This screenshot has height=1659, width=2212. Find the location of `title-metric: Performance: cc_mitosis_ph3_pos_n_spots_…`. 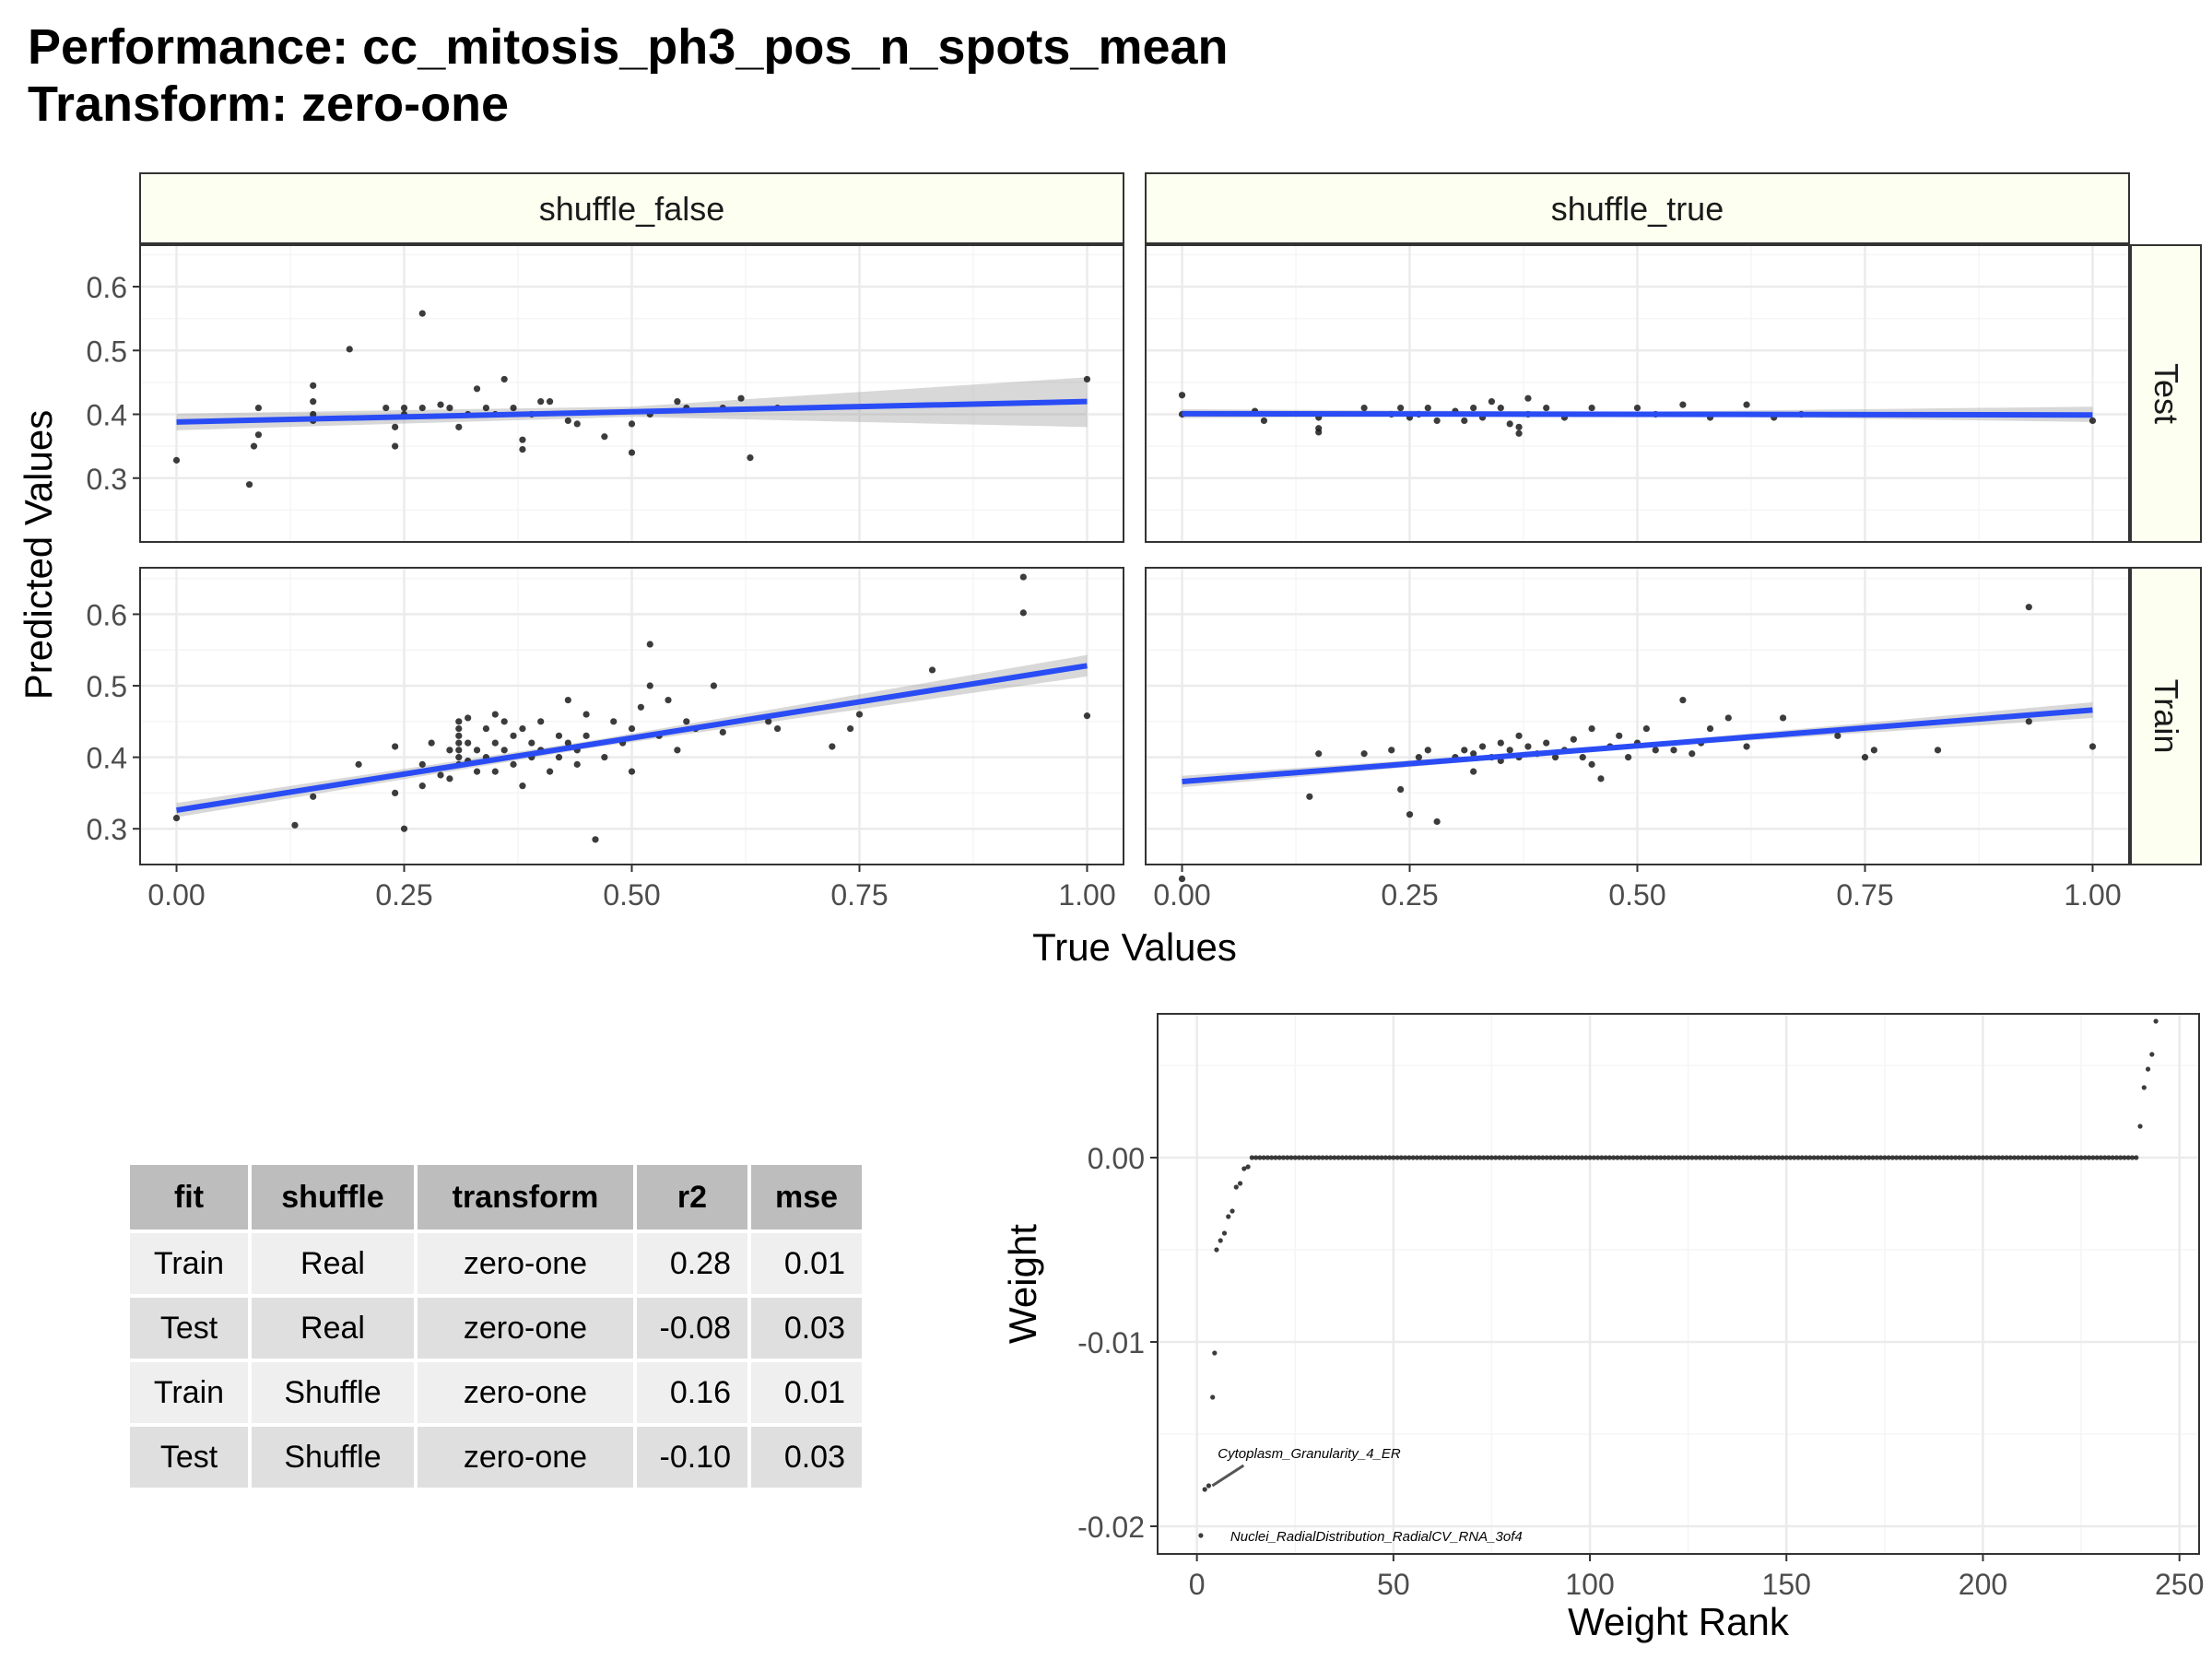

title-metric: Performance: cc_mitosis_ph3_pos_n_spots_… is located at coordinates (628, 47).